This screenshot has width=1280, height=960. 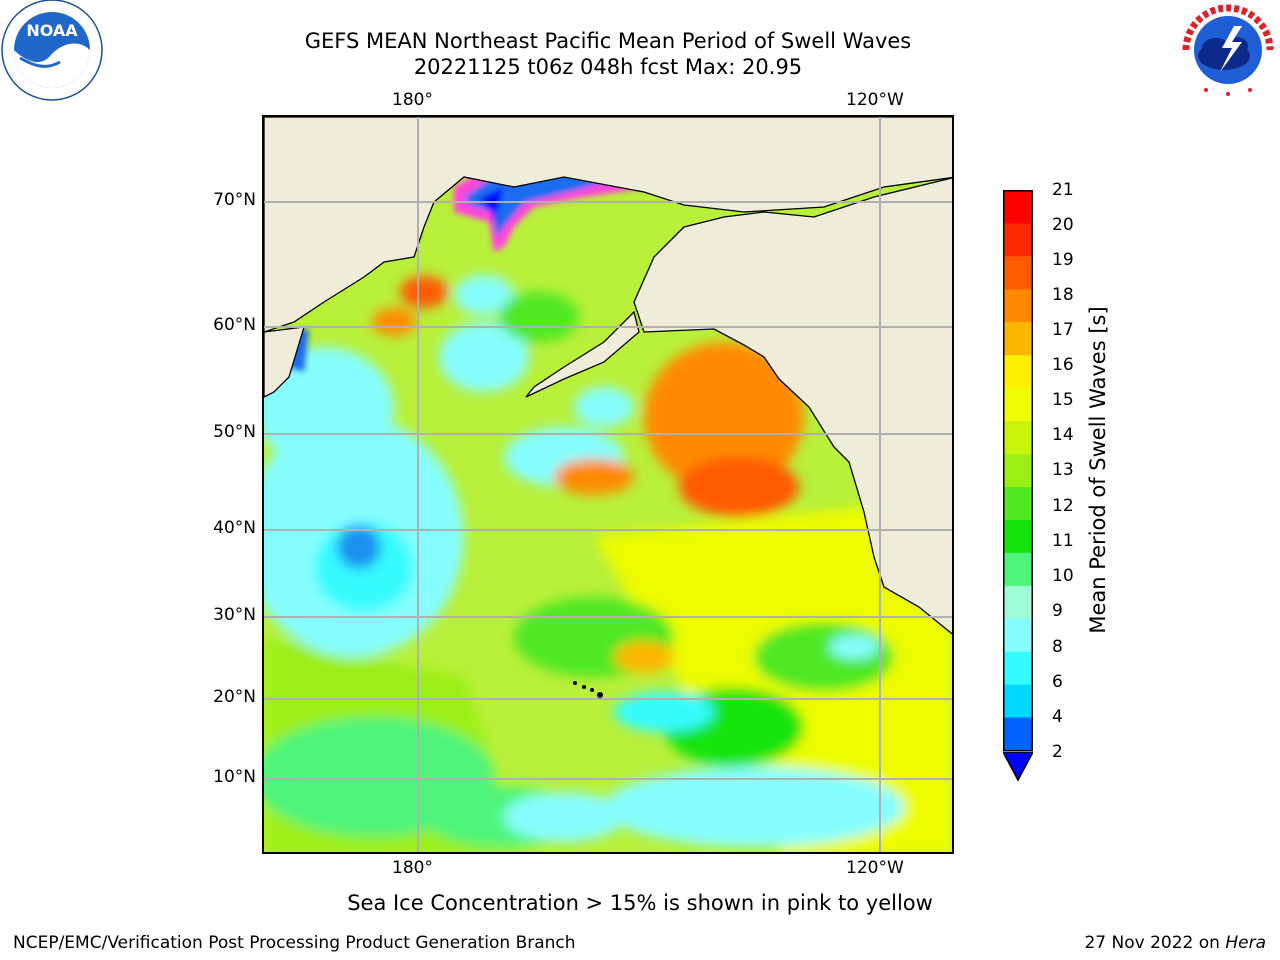 I want to click on nws-logo-icon, so click(x=1228, y=50).